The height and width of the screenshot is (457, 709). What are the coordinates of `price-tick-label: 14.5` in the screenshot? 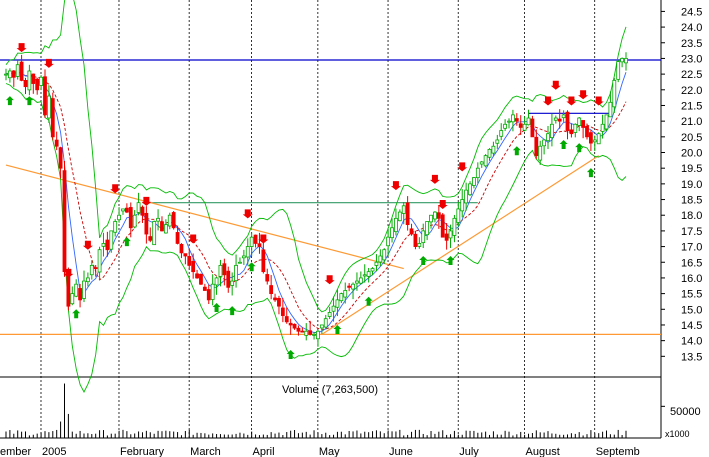 It's located at (691, 326).